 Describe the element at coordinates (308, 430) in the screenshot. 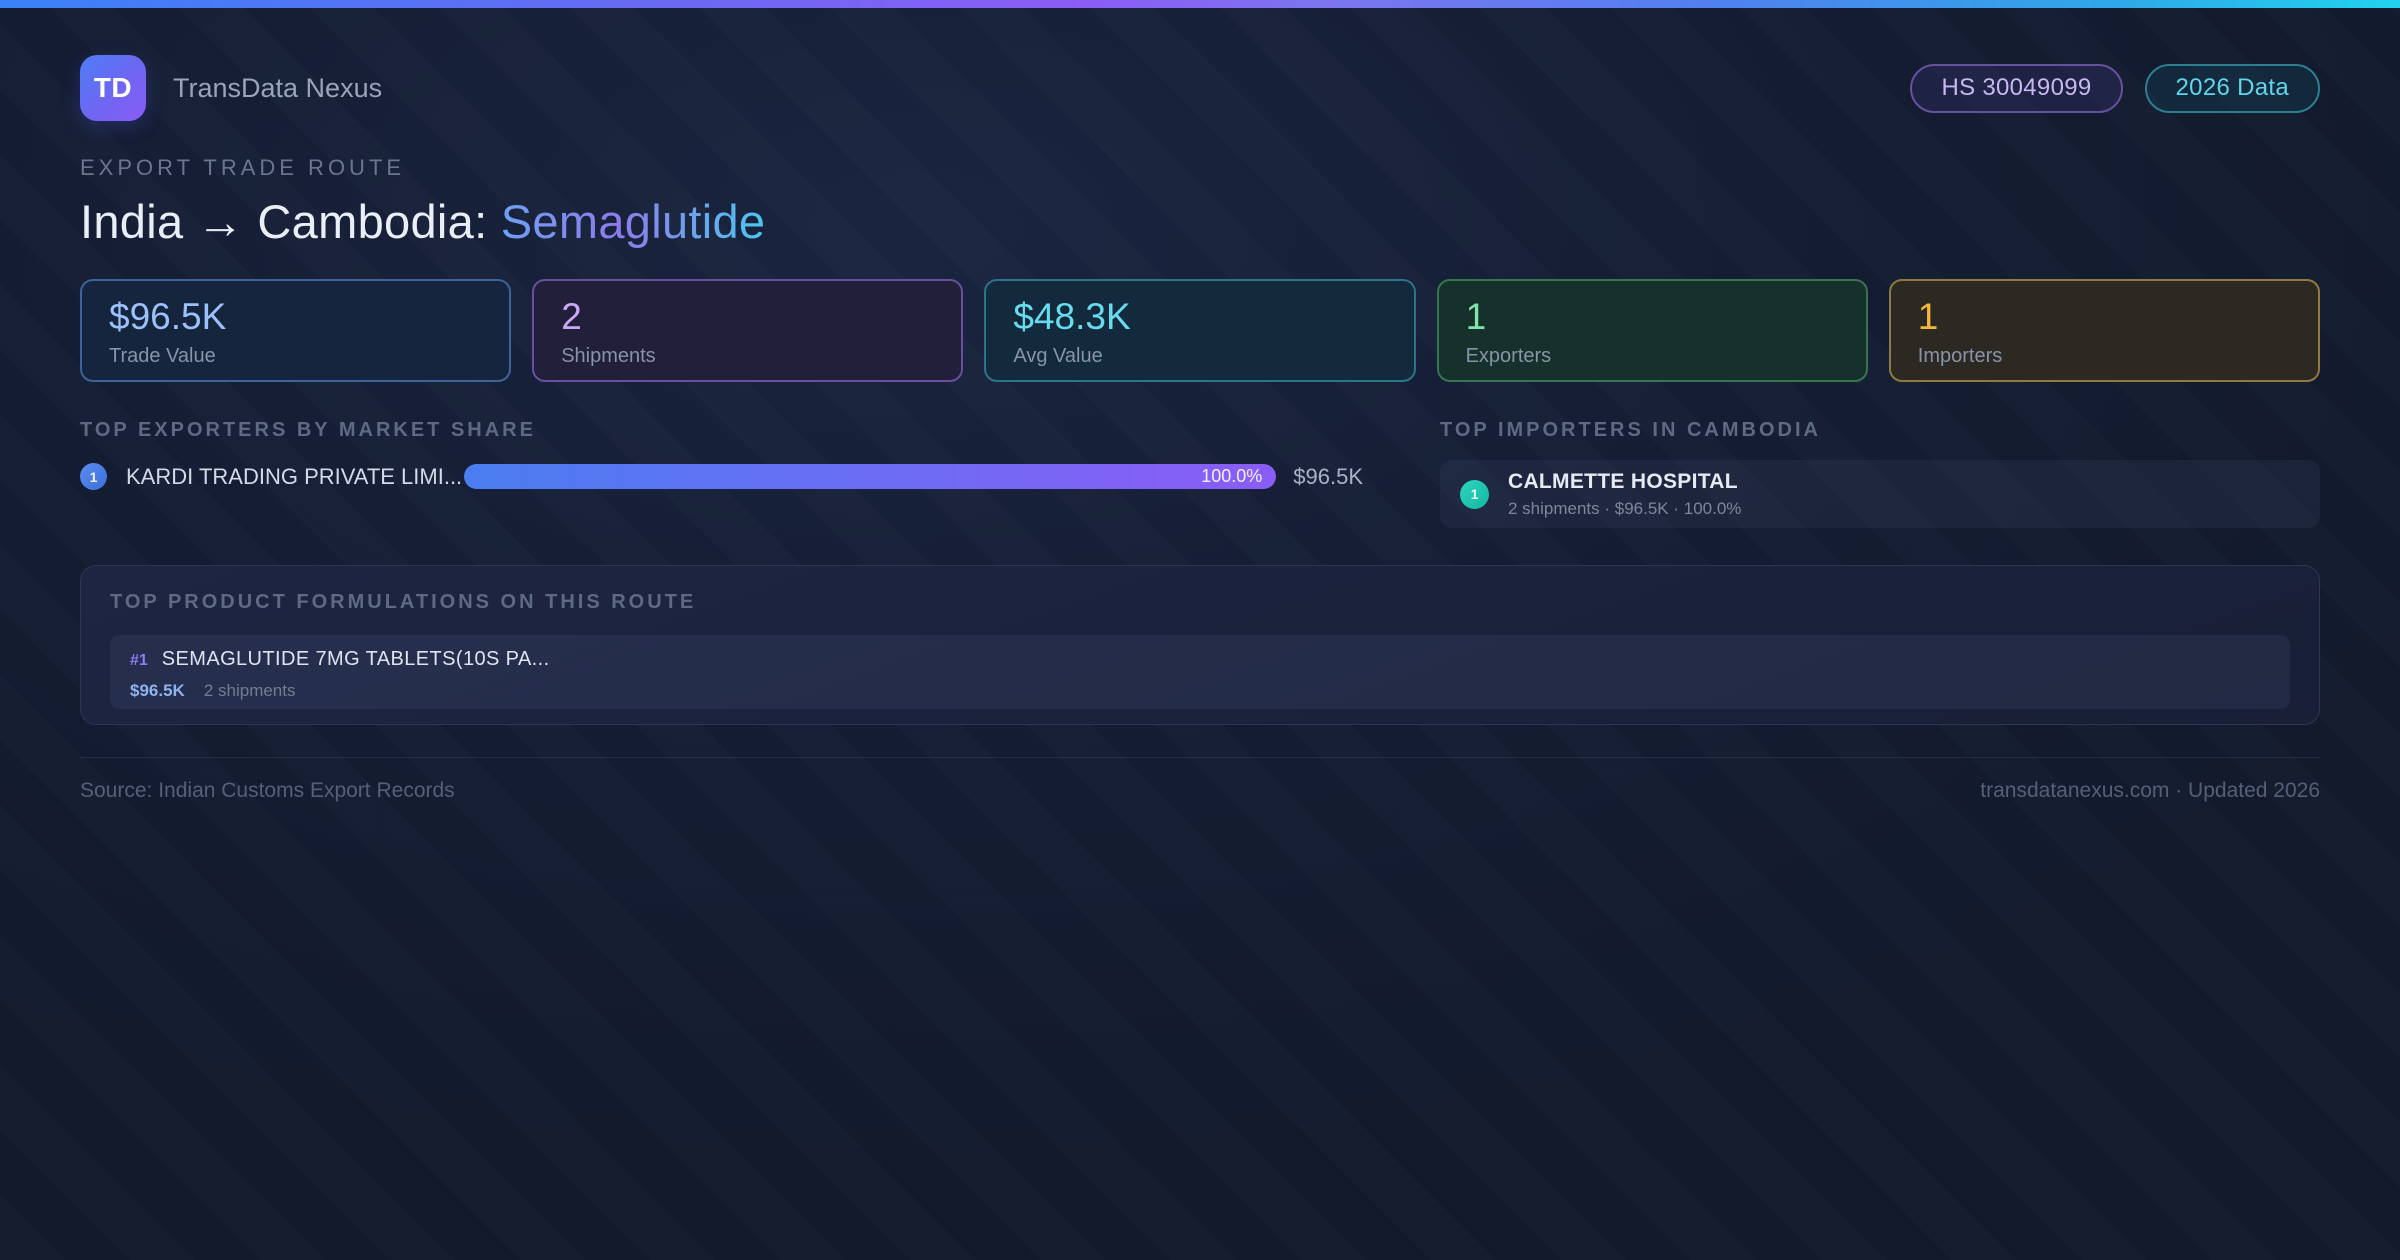

I see `exporters-section-title: TOP EXPORTERS BY MARKET SHARE` at that location.